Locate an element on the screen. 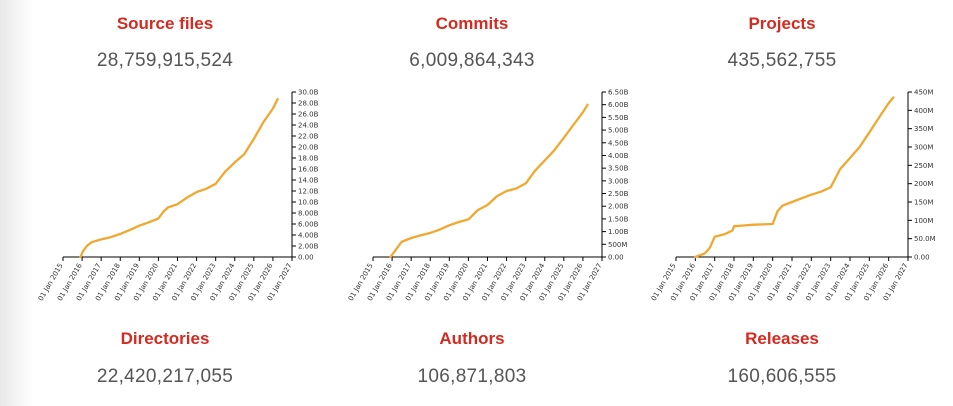  y-tick-label: 14.0B is located at coordinates (308, 181).